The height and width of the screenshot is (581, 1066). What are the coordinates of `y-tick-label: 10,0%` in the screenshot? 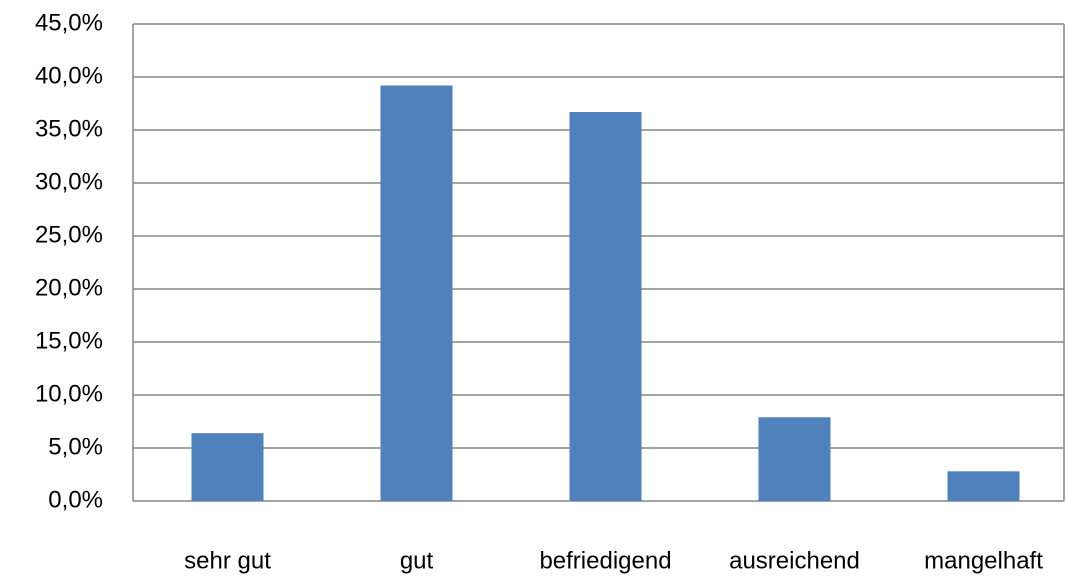 It's located at (69, 393).